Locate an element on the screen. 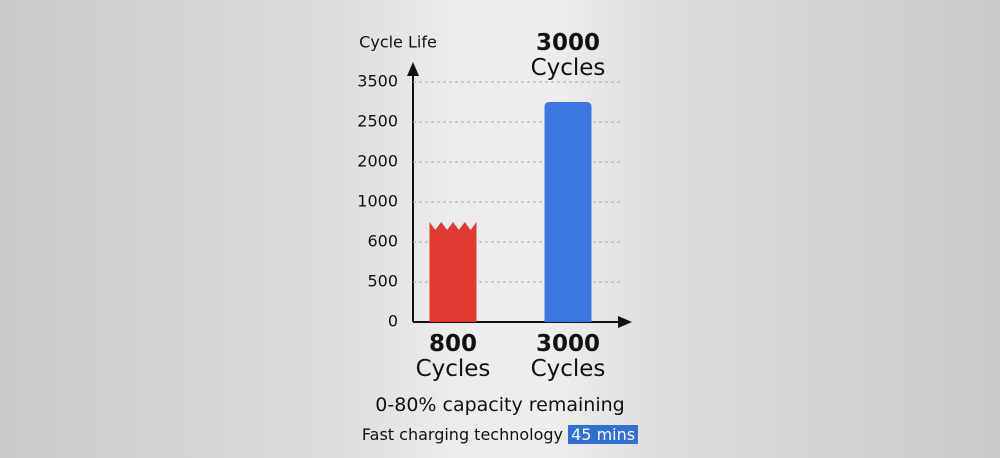 This screenshot has height=458, width=1000. y-tick-label: 2500 is located at coordinates (377, 121).